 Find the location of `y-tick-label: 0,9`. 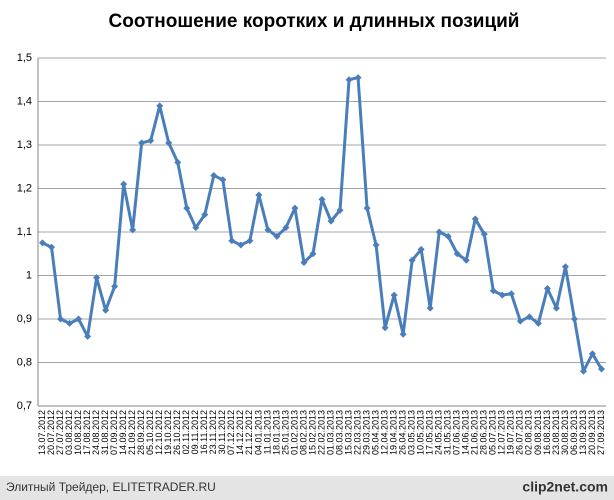

y-tick-label: 0,9 is located at coordinates (24, 319).